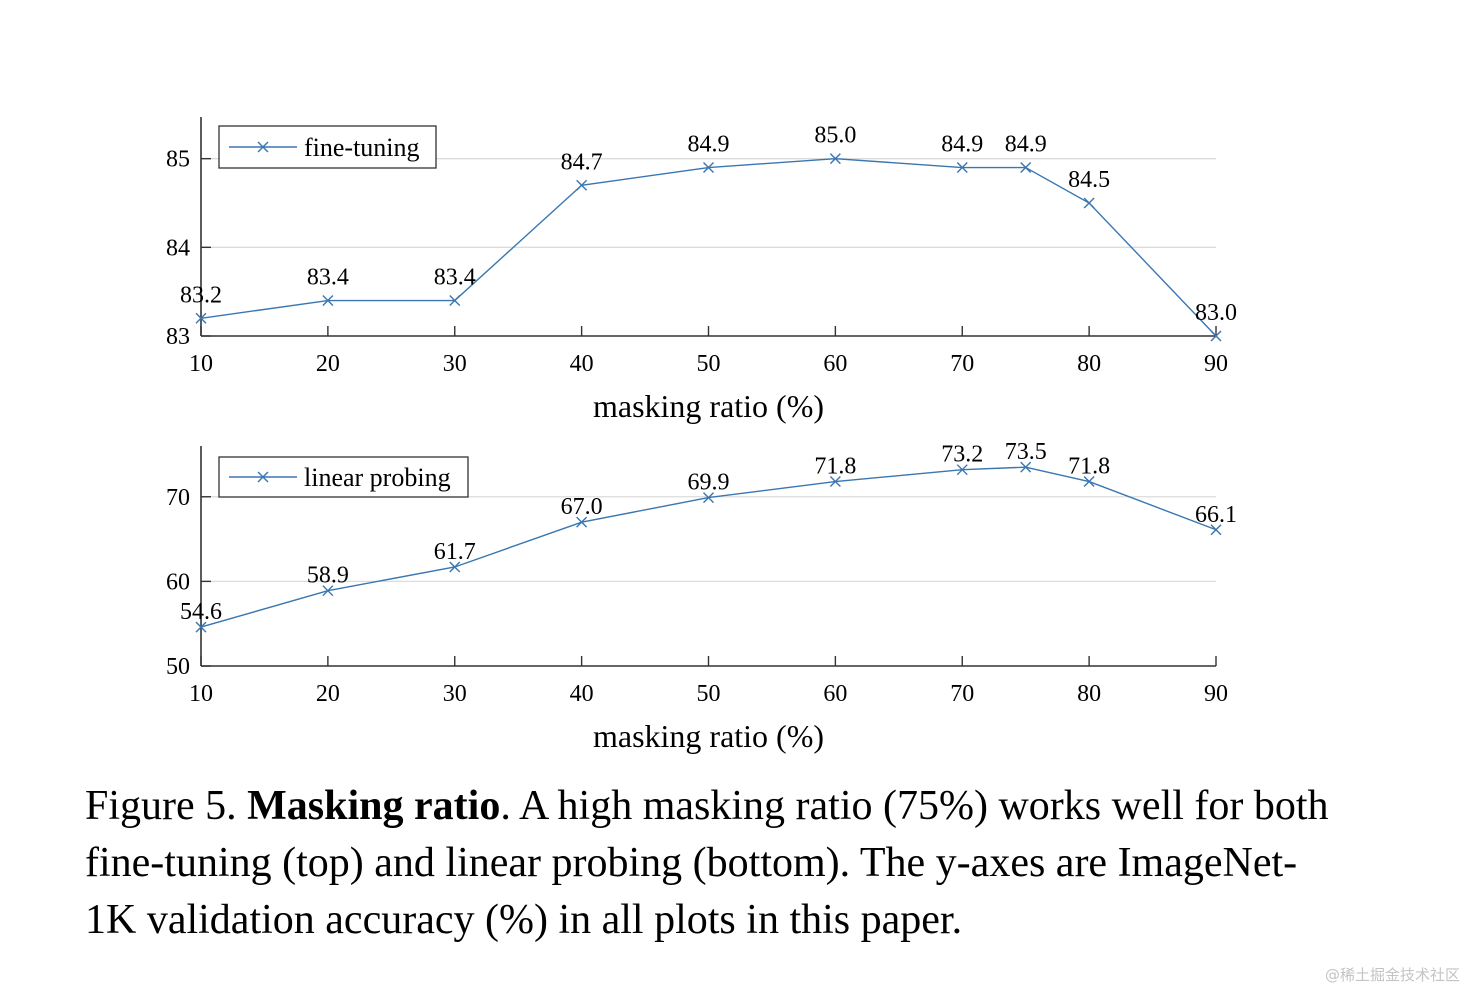 The width and height of the screenshot is (1468, 991). I want to click on x-tick-label: 40, so click(582, 364).